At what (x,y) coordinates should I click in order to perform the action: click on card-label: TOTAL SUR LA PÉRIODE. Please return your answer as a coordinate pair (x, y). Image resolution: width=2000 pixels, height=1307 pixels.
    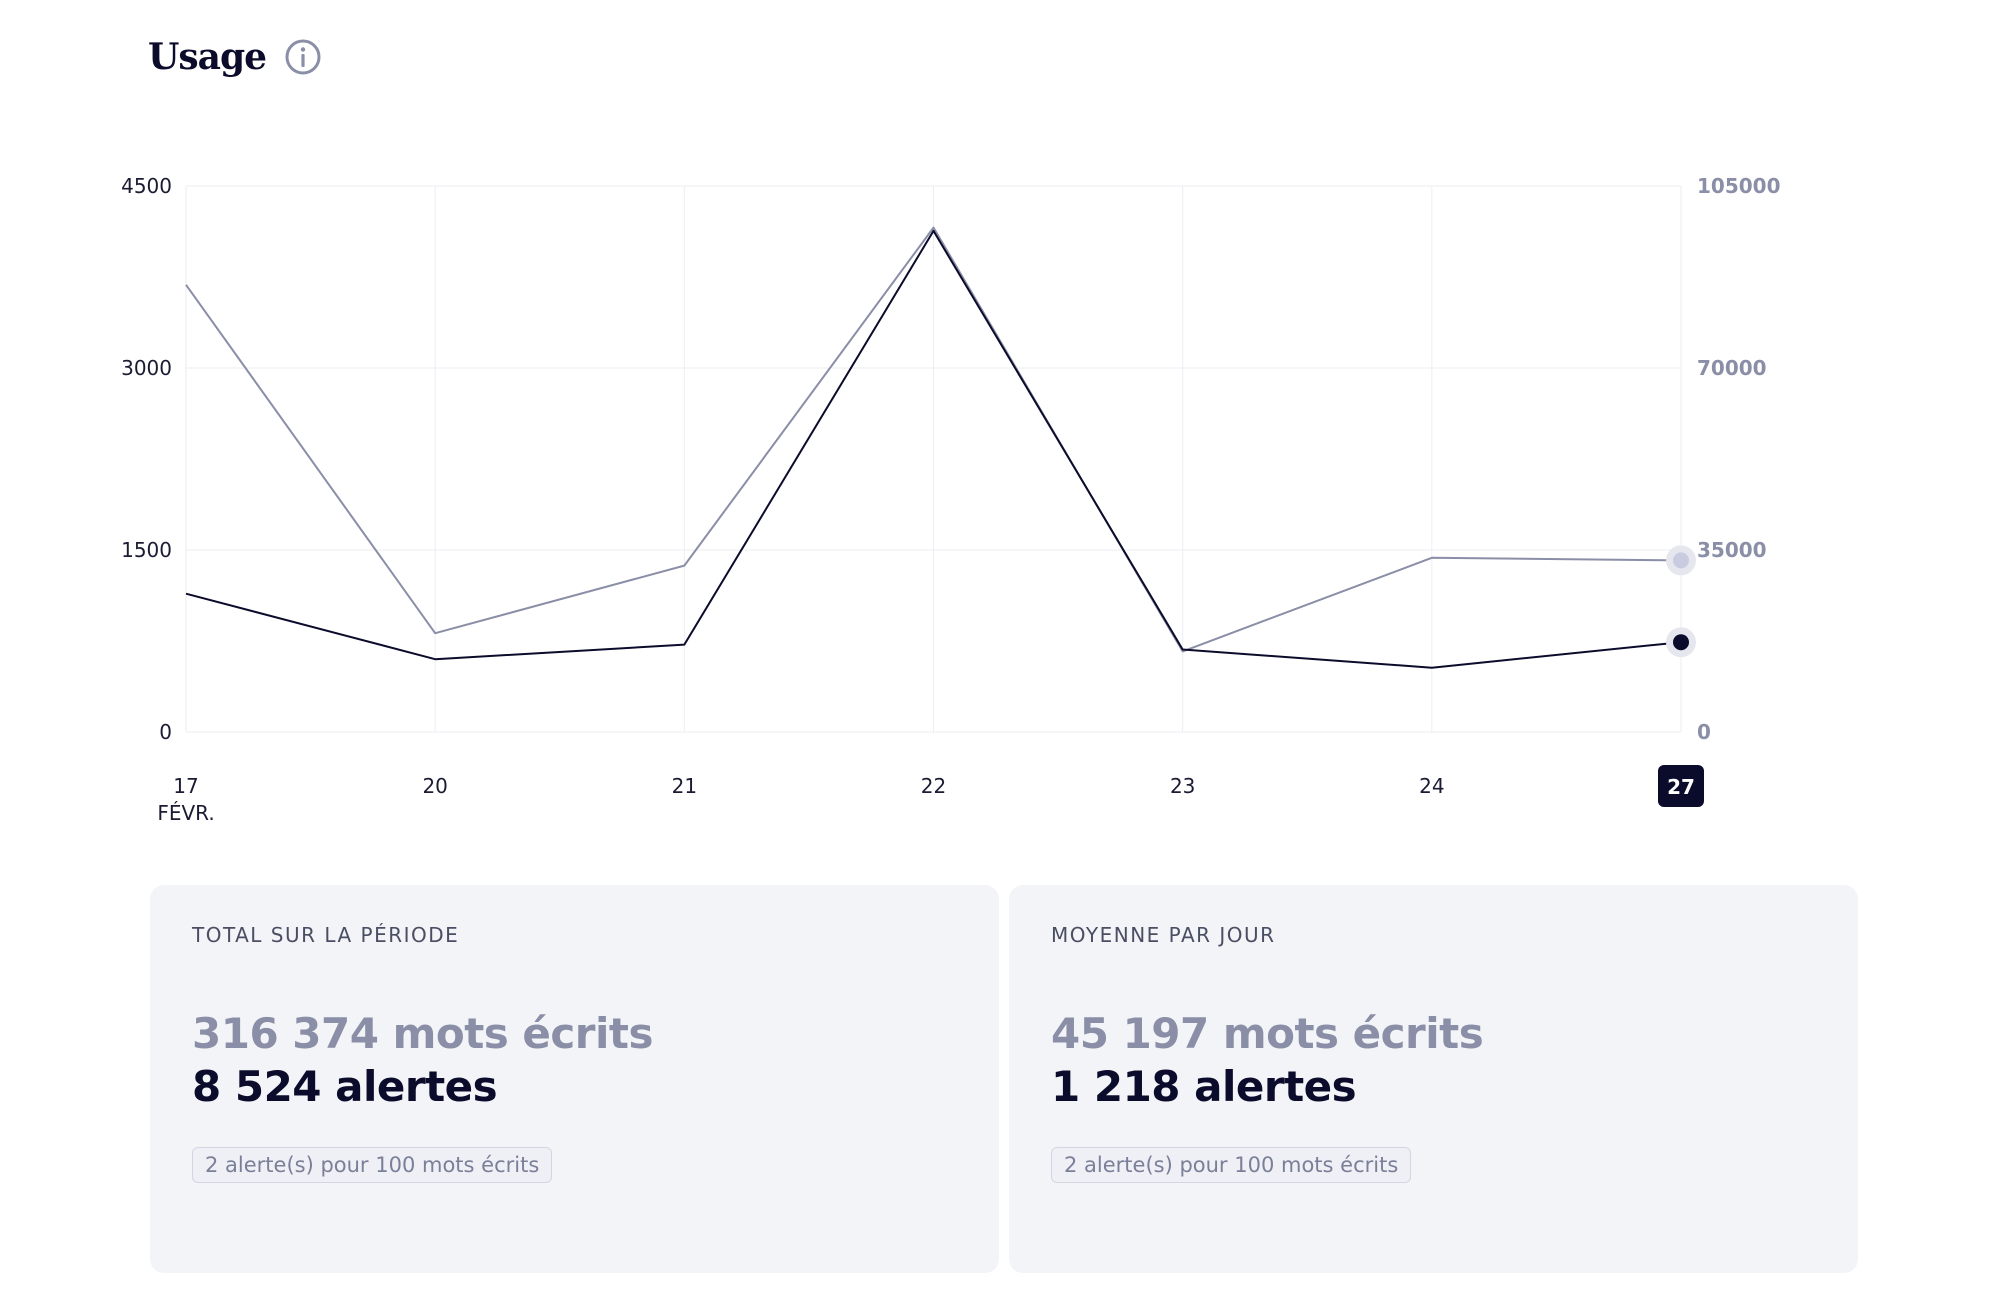
    Looking at the image, I should click on (326, 935).